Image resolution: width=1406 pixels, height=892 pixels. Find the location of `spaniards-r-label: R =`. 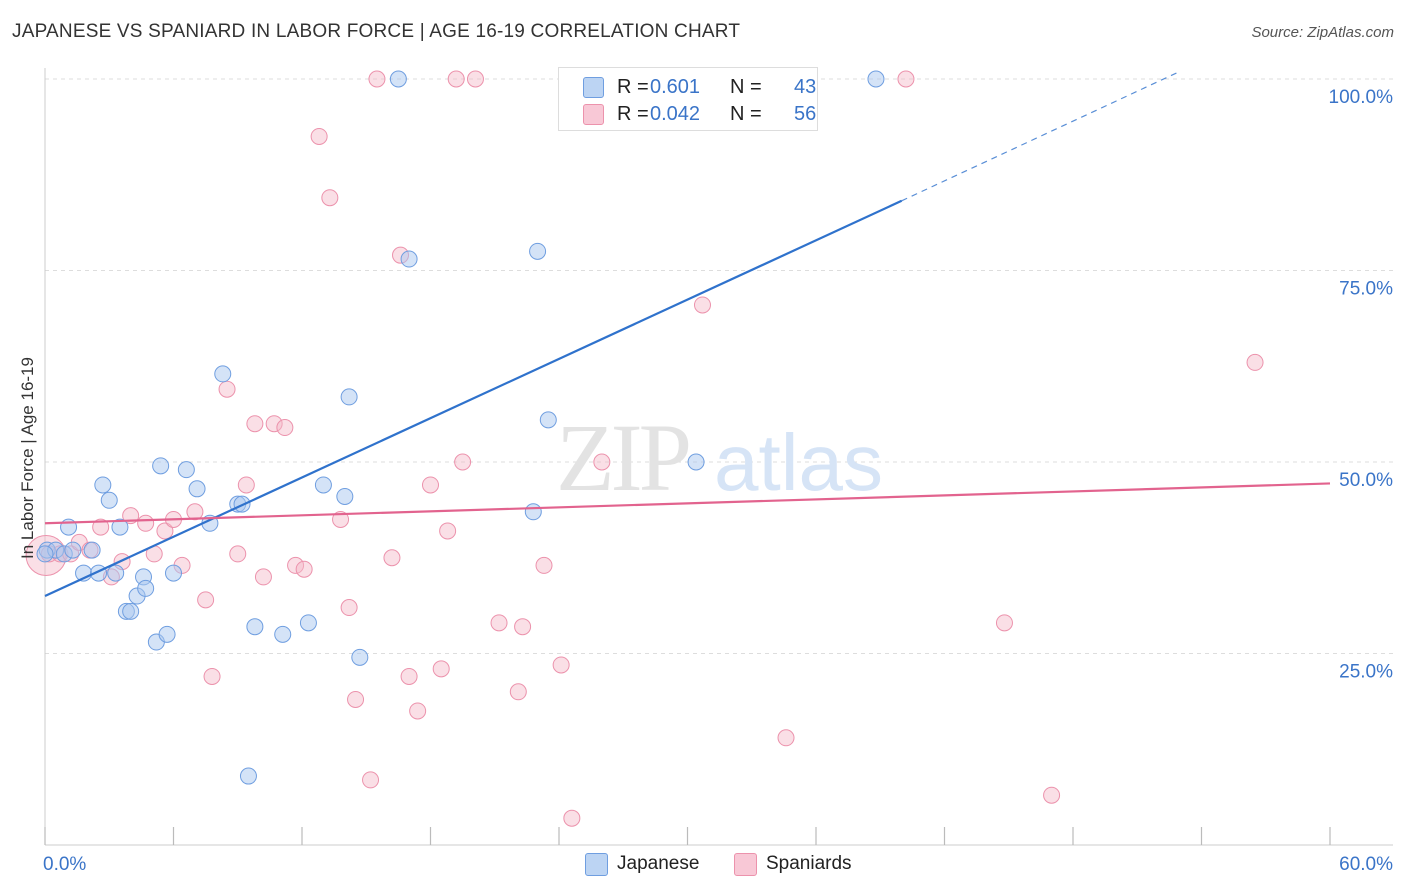

spaniards-r-label: R = is located at coordinates (633, 114).